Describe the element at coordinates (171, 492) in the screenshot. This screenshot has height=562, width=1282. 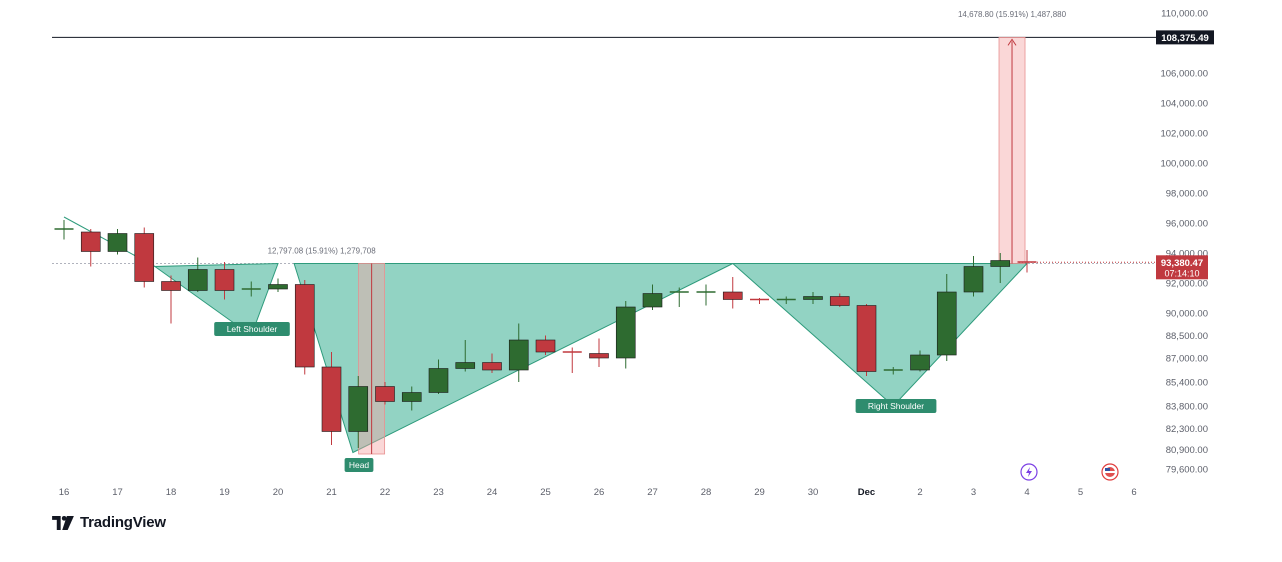
I see `x-tick-label: 18` at that location.